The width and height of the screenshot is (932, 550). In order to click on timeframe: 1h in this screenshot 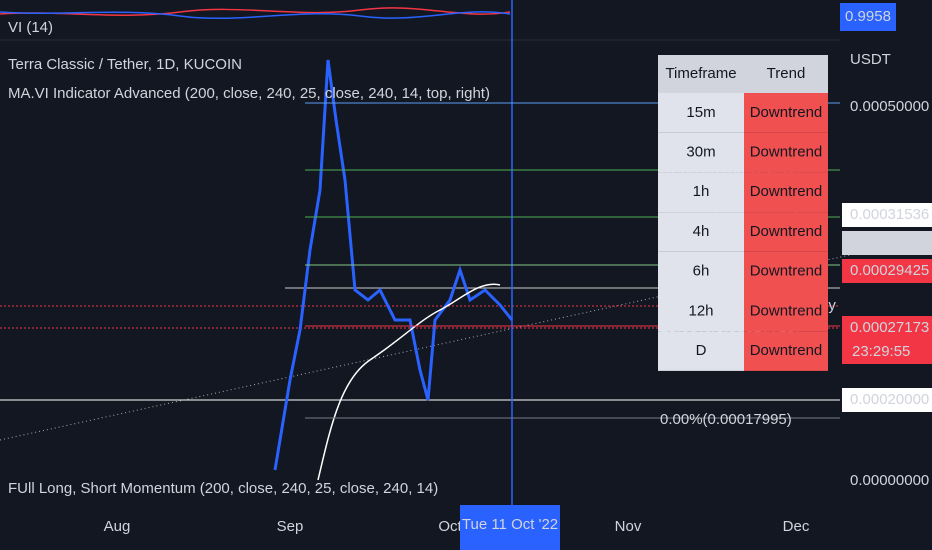, I will do `click(701, 191)`.